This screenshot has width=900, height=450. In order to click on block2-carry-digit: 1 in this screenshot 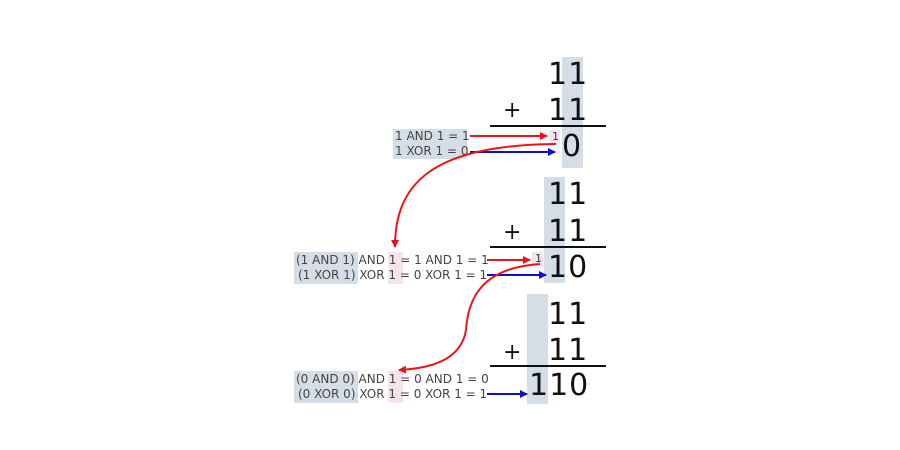, I will do `click(538, 258)`.